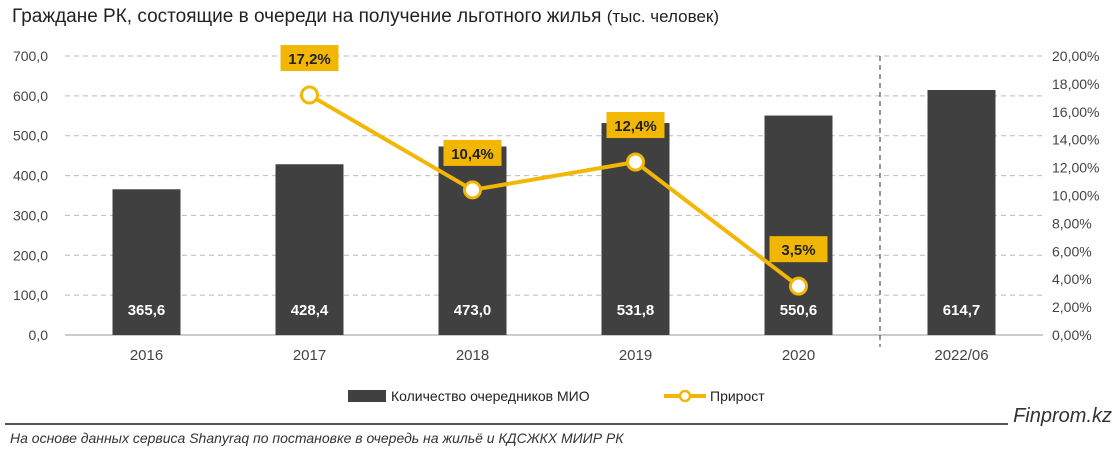 The image size is (1120, 453). Describe the element at coordinates (1075, 140) in the screenshot. I see `right-tick-label: 14,00%` at that location.